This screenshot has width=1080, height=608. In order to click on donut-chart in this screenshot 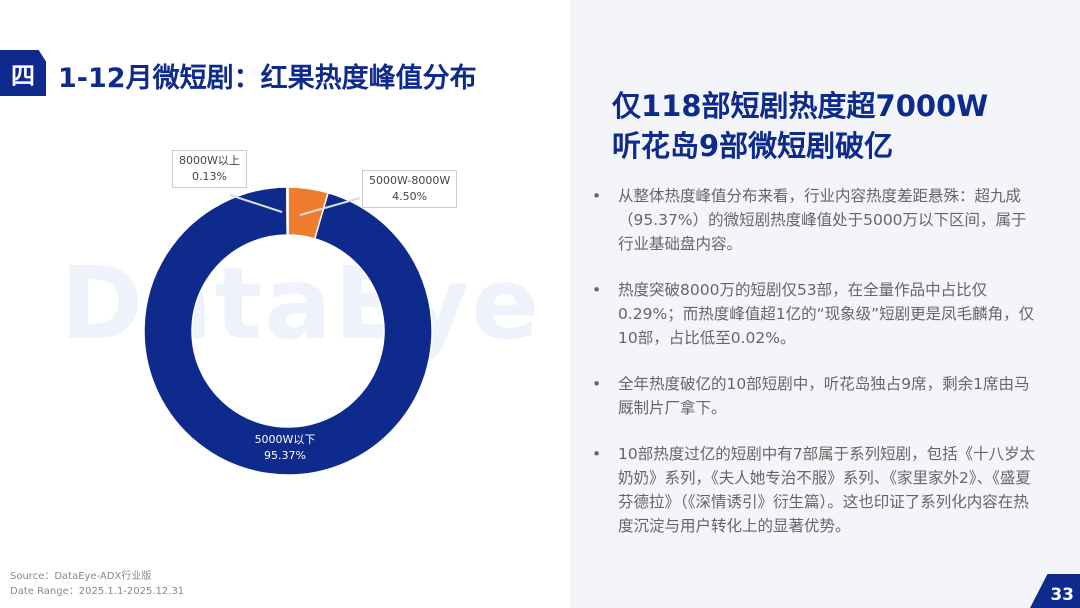, I will do `click(288, 331)`.